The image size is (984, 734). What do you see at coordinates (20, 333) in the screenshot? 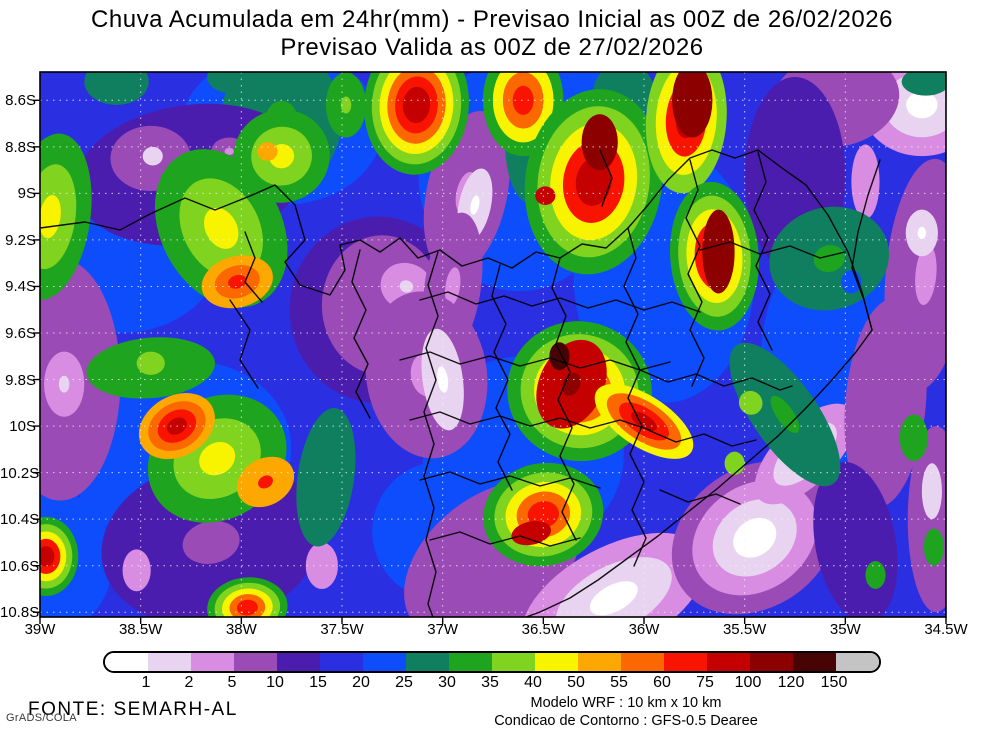
I see `lat-tick-label: 9.6S` at bounding box center [20, 333].